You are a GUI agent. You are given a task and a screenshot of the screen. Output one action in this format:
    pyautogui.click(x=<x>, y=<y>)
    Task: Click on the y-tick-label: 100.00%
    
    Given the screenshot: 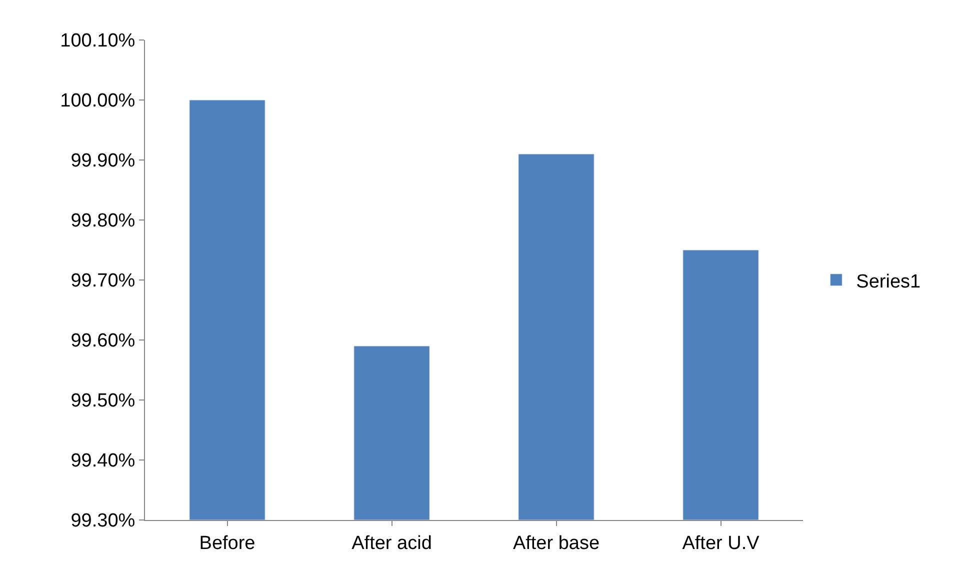 What is the action you would take?
    pyautogui.click(x=98, y=101)
    